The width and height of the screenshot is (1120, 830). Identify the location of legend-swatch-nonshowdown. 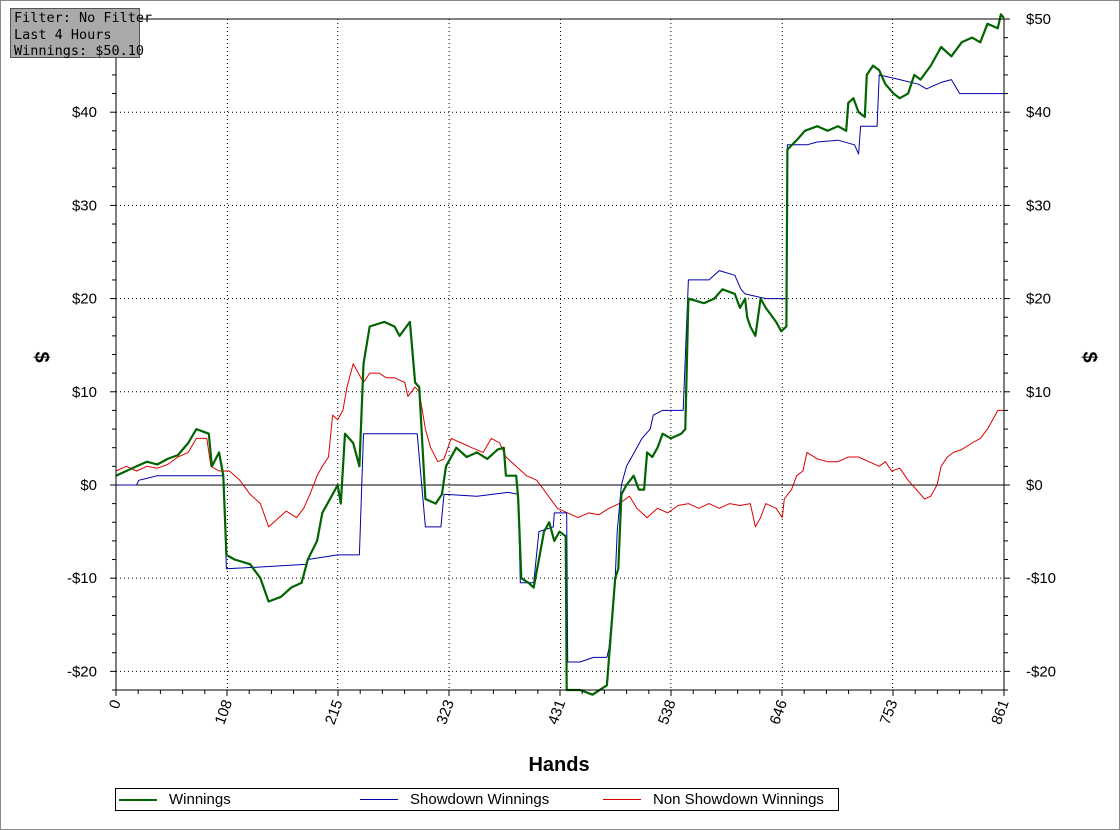
(622, 799).